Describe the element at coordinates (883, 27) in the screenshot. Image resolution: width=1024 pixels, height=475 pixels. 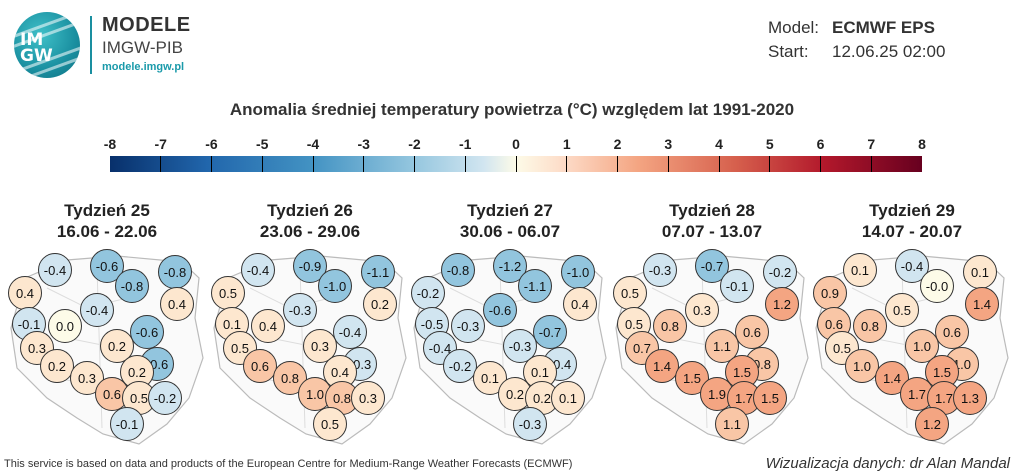
I see `model-value: ECMWF EPS` at that location.